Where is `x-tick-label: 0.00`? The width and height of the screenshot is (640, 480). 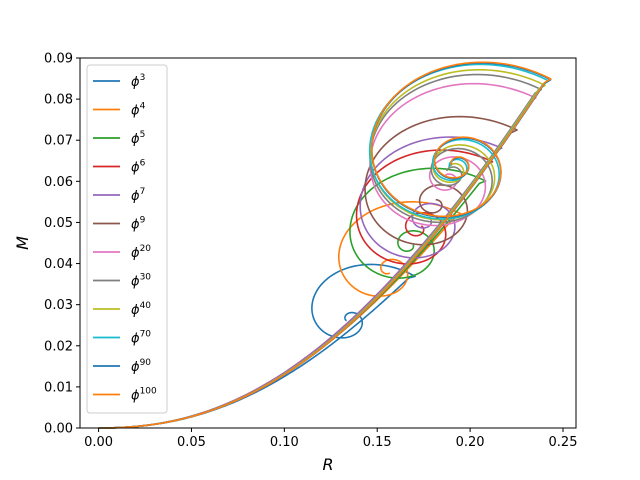 x-tick-label: 0.00 is located at coordinates (98, 442).